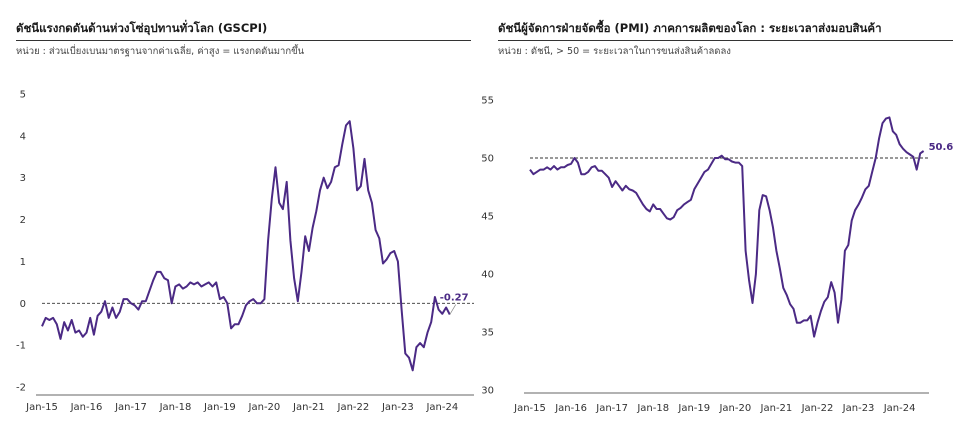 This screenshot has width=960, height=427. I want to click on y-tick-label: 35, so click(487, 333).